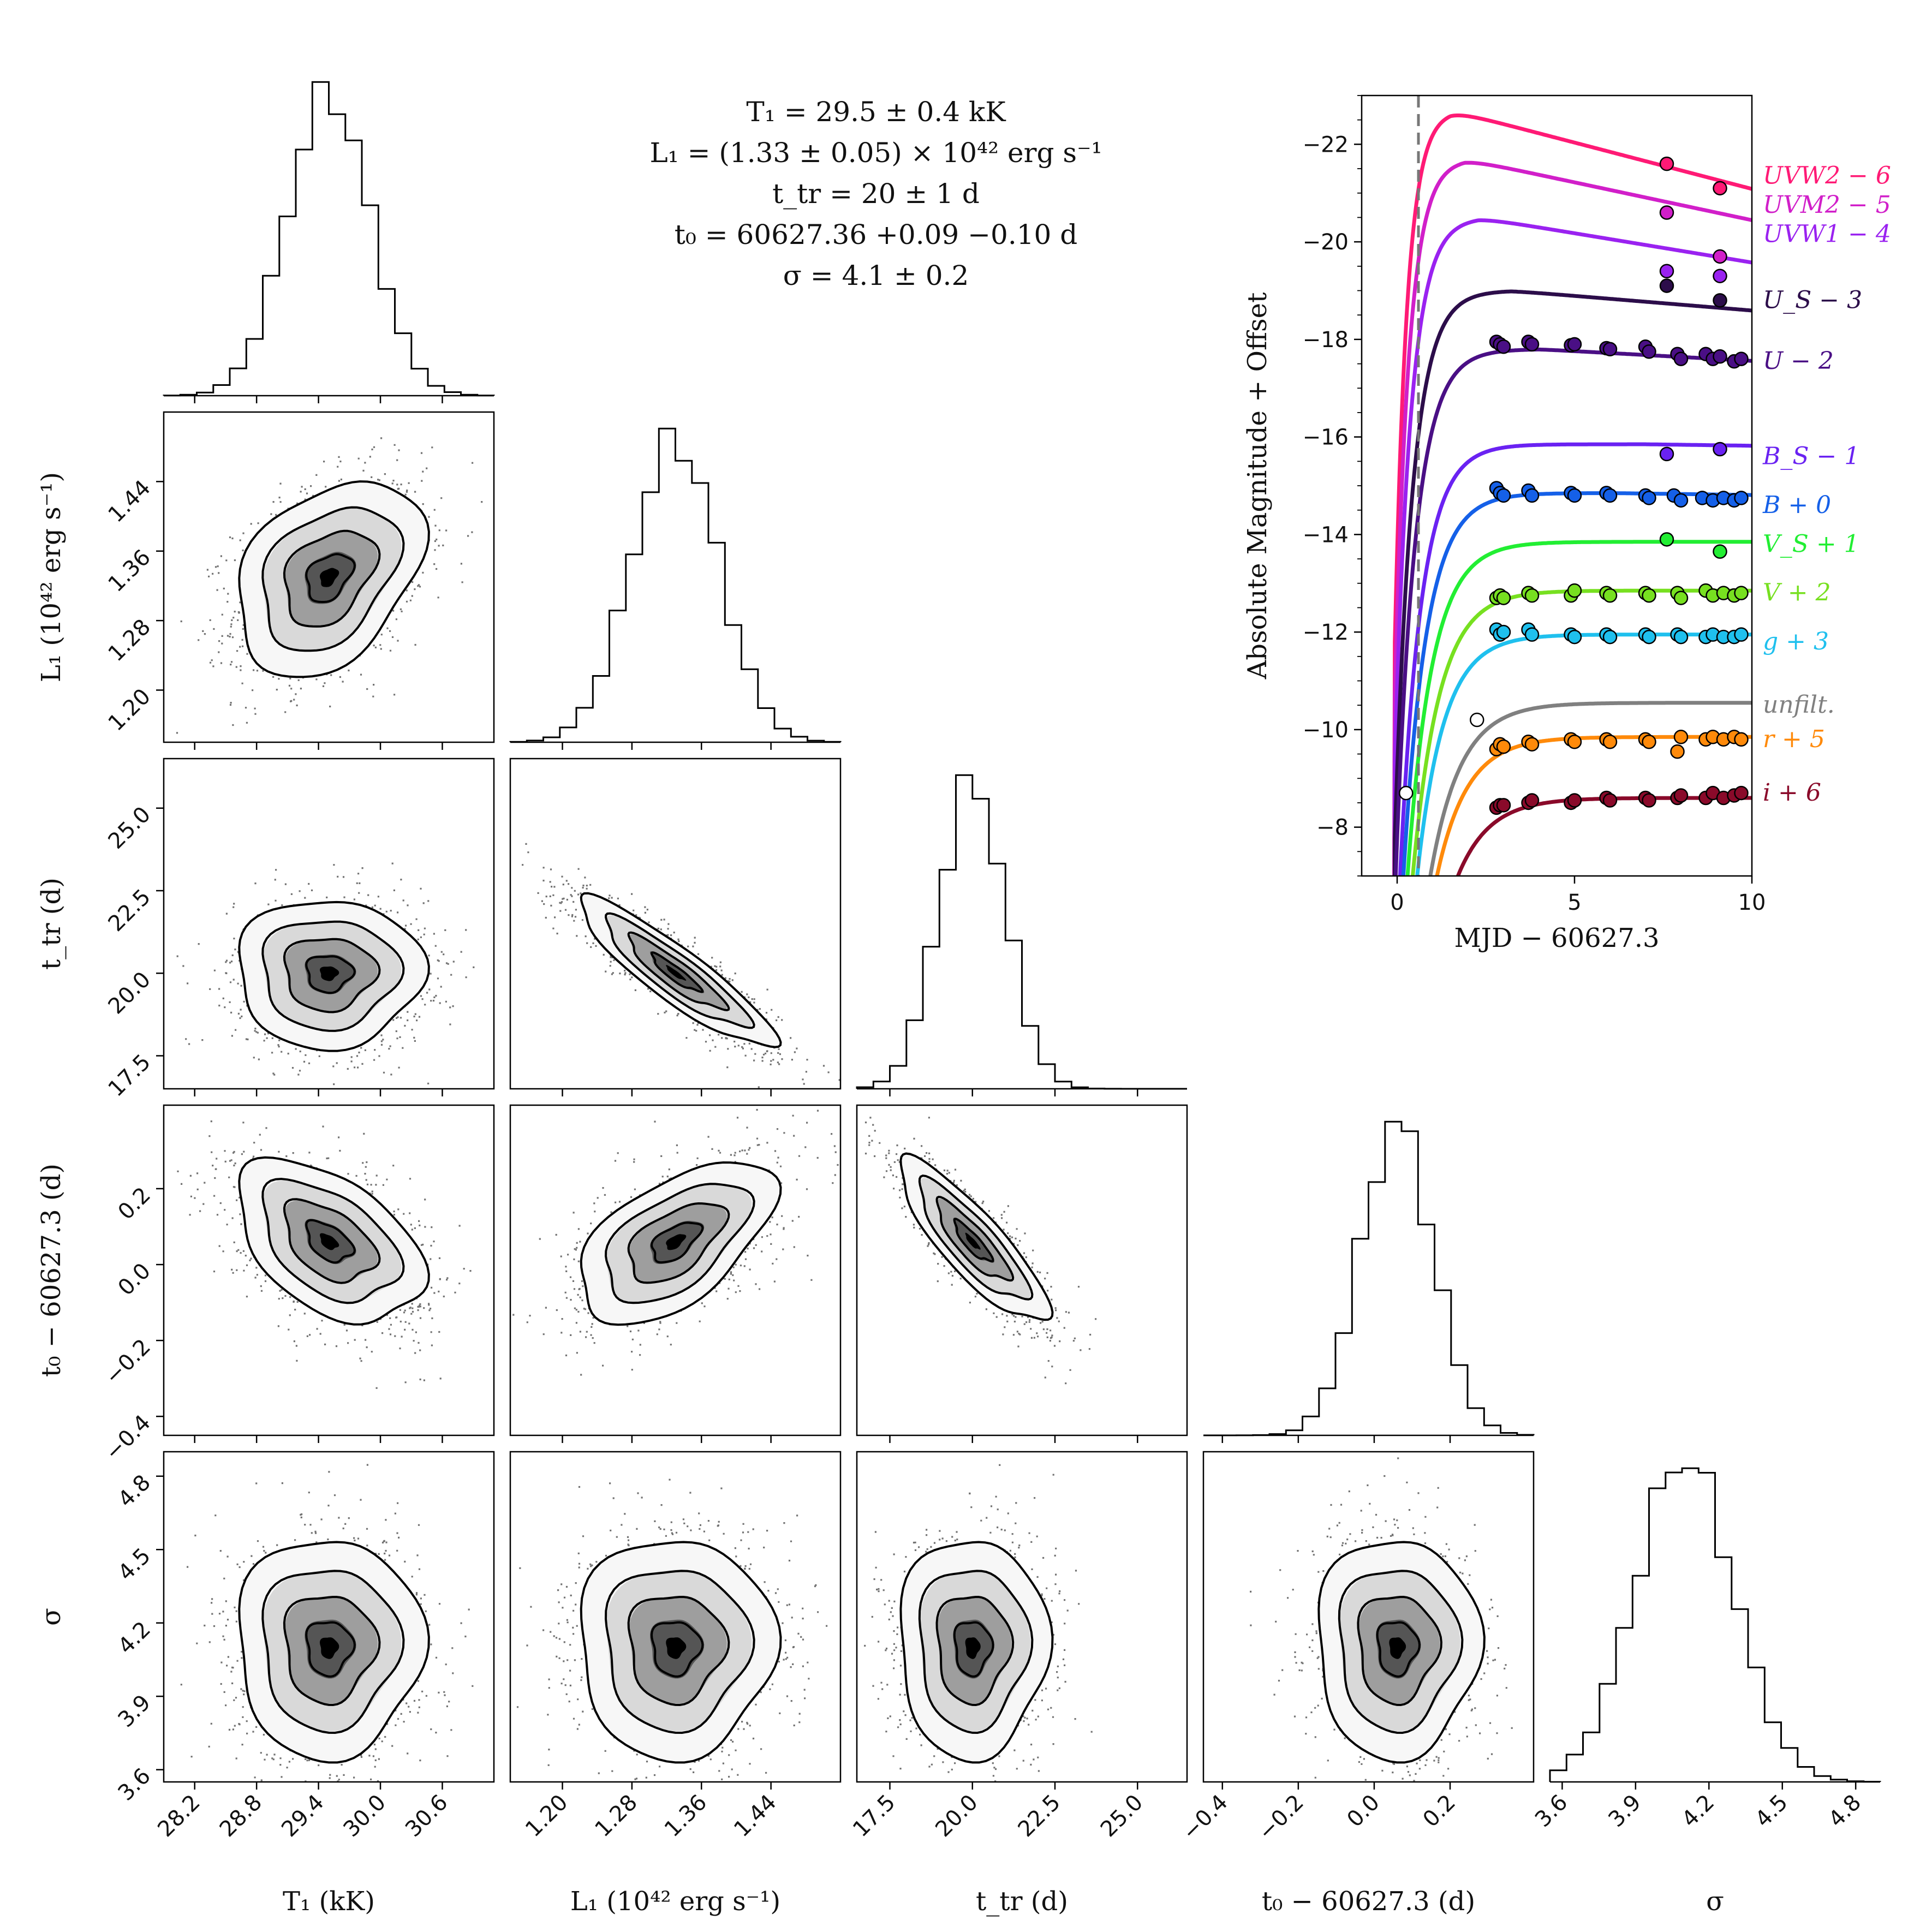  Describe the element at coordinates (1332, 827) in the screenshot. I see `lc-y-tick-label: −8` at that location.